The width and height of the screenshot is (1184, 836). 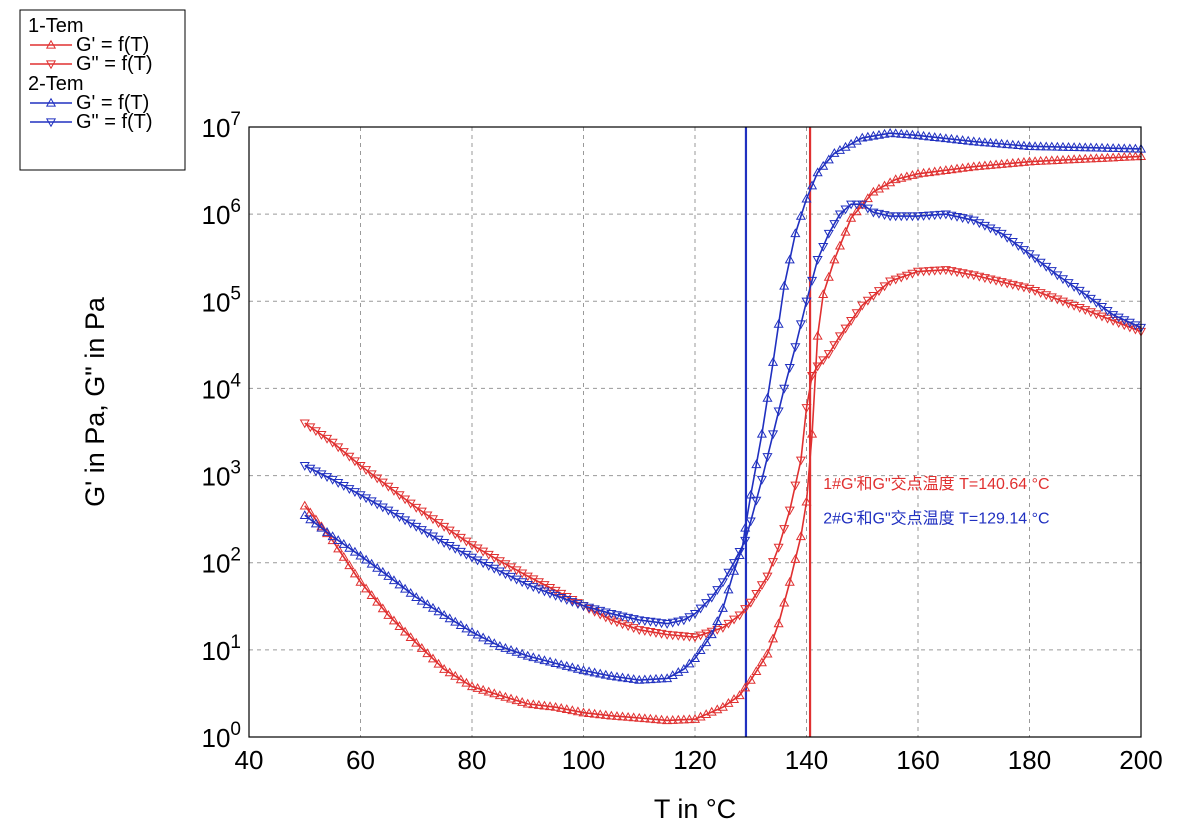 I want to click on legend-entry-label: G' = f(T), so click(x=112, y=103).